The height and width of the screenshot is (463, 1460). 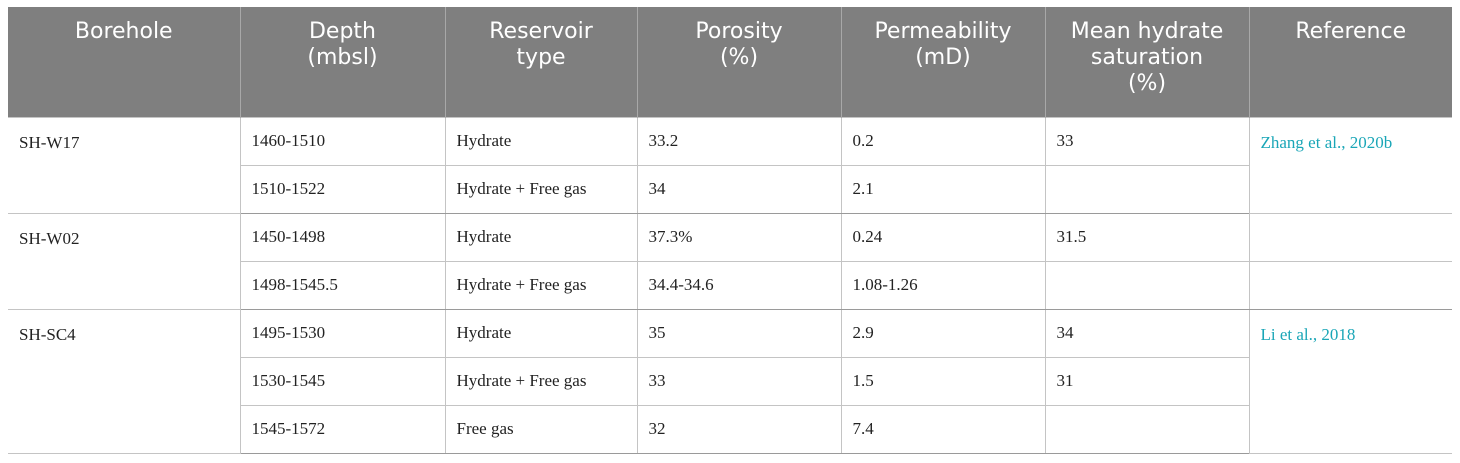 What do you see at coordinates (124, 261) in the screenshot?
I see `borehole-cell: SH-W02` at bounding box center [124, 261].